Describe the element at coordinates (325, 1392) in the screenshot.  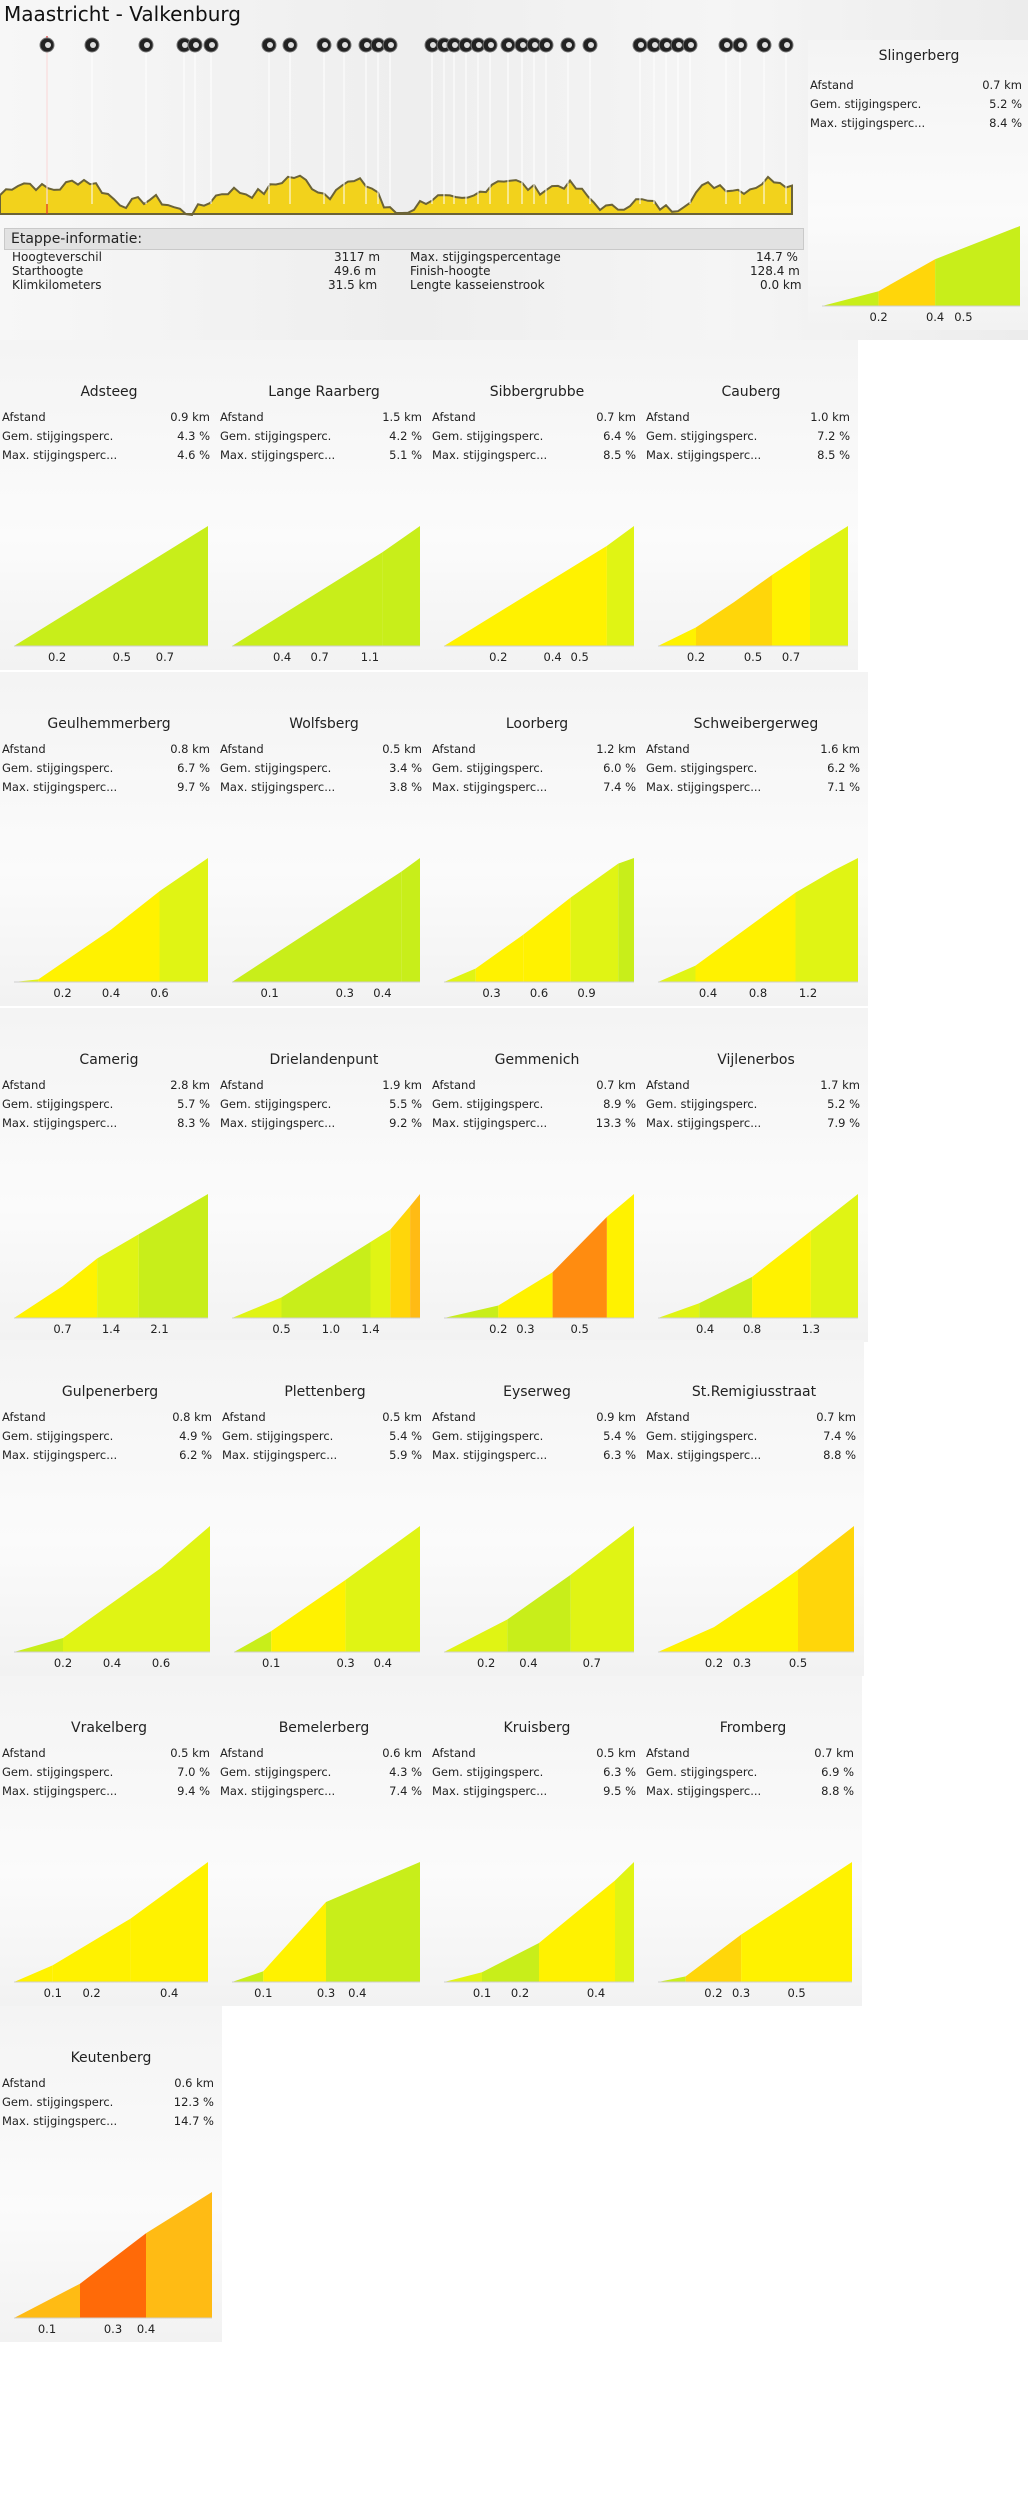
I see `climb-name: Plettenberg` at that location.